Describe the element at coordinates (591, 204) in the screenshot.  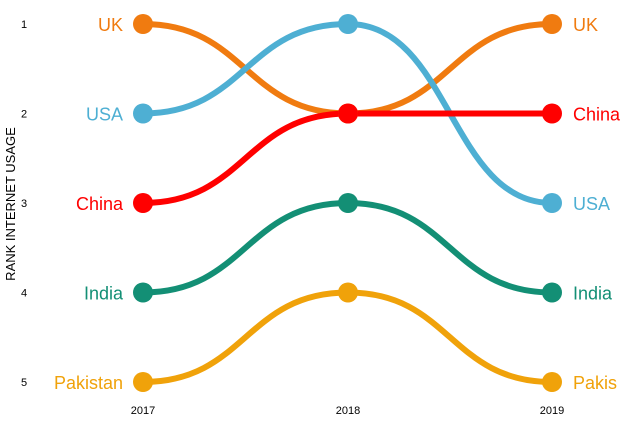
I see `series-label-right: USA` at that location.